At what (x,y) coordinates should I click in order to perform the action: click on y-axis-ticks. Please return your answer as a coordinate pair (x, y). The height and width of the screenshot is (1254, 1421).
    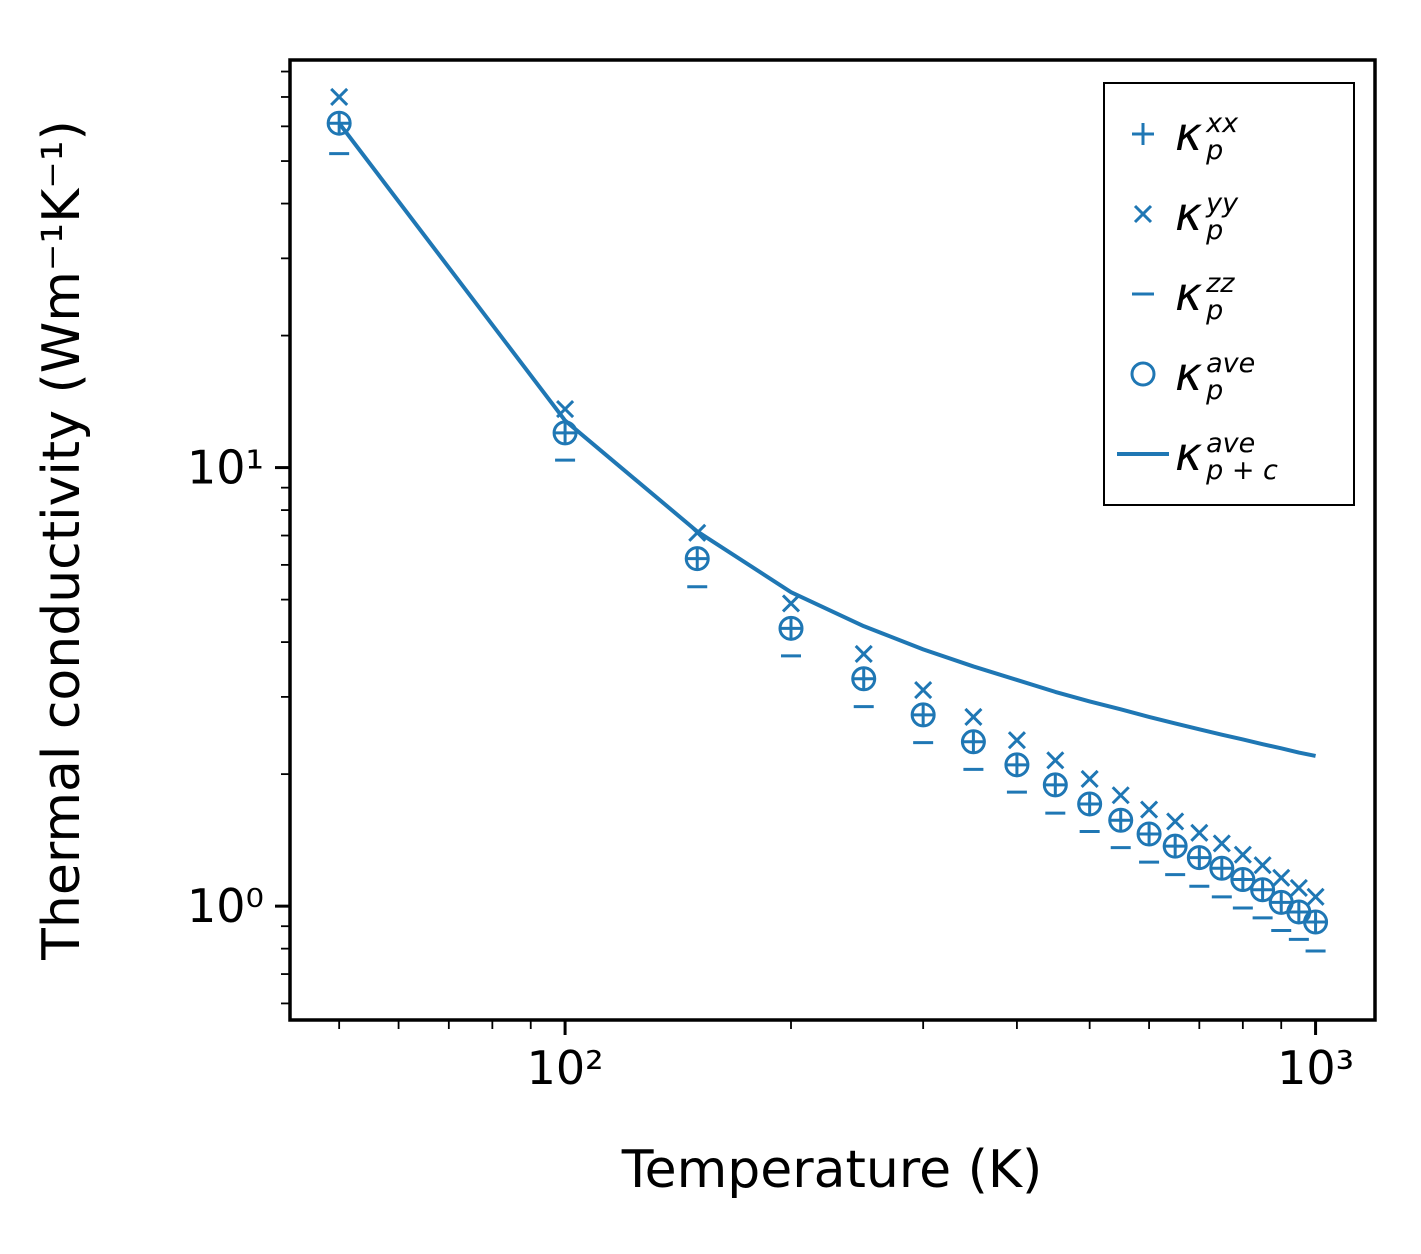
    Looking at the image, I should click on (282, 537).